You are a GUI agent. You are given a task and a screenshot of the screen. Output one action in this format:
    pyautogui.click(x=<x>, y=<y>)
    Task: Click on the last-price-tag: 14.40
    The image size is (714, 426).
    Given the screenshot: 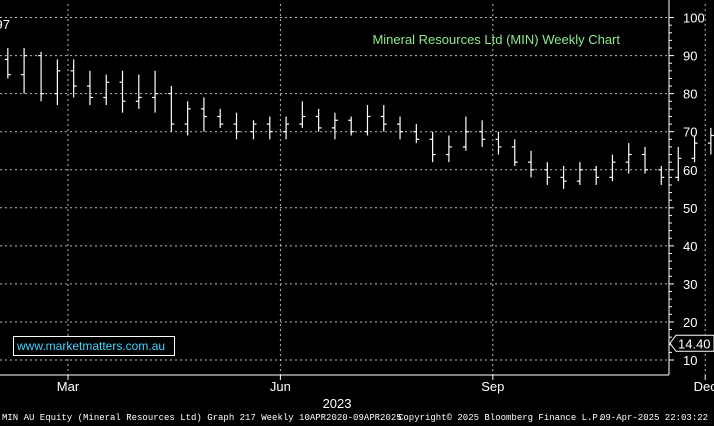 What is the action you would take?
    pyautogui.click(x=691, y=343)
    